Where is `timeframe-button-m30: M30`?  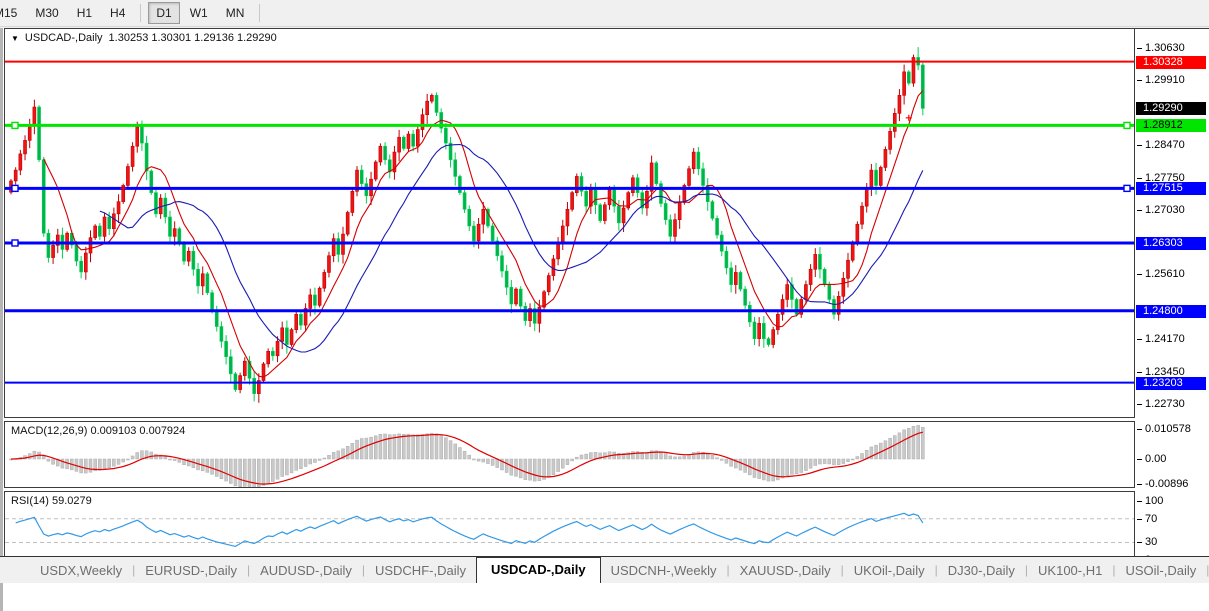 timeframe-button-m30: M30 is located at coordinates (47, 13).